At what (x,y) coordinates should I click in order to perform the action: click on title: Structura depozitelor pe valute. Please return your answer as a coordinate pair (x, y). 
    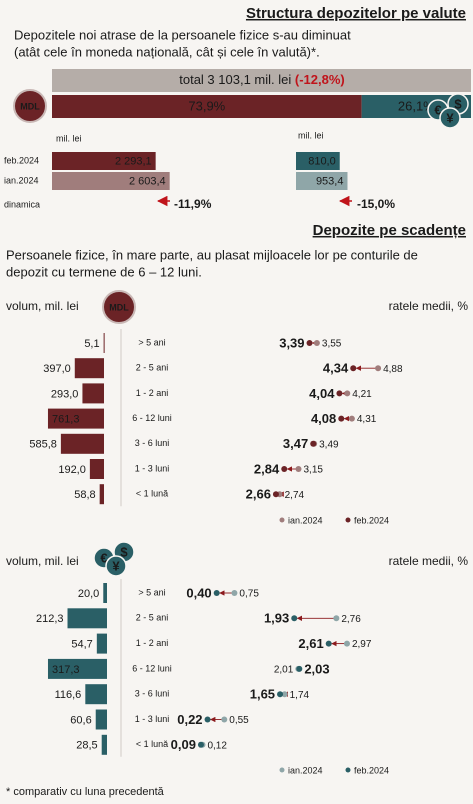
    Looking at the image, I should click on (356, 13).